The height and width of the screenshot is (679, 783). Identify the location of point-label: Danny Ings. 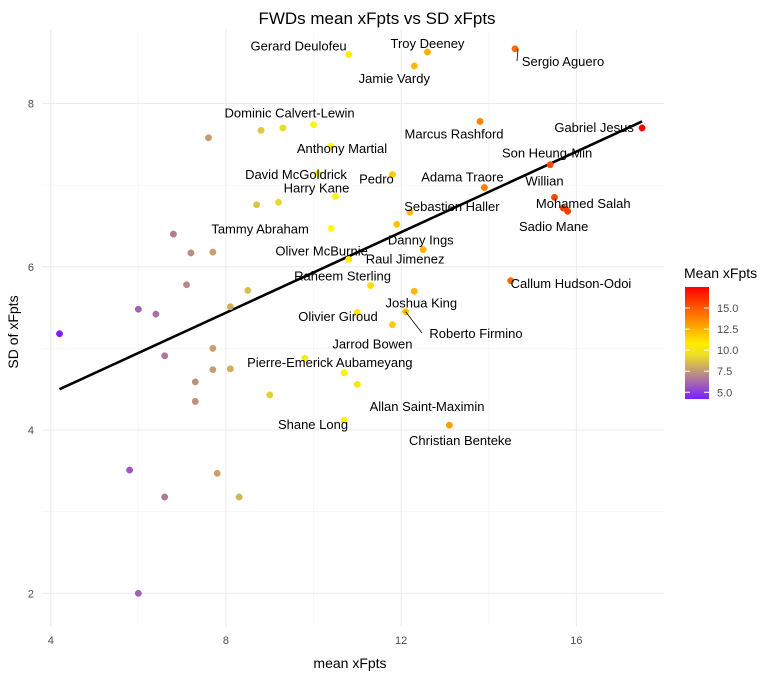
(421, 239).